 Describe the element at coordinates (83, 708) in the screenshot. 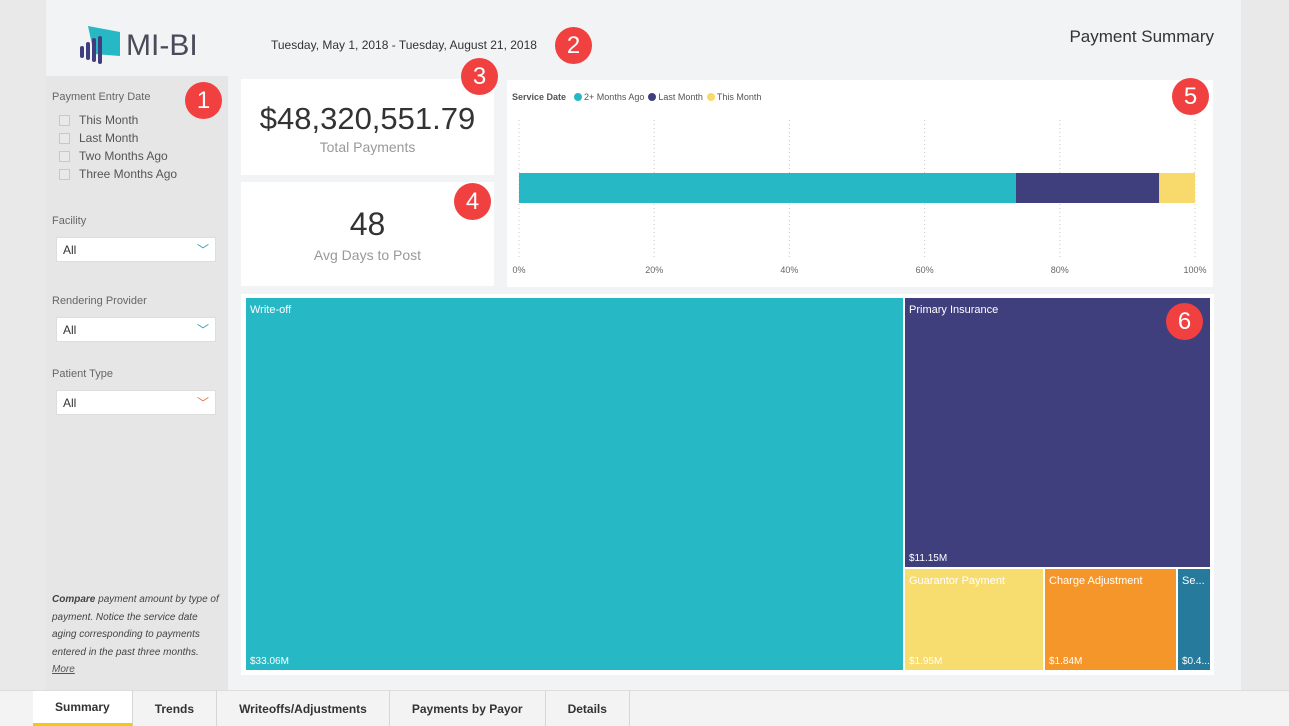

I see `tab-summary: Summary` at that location.